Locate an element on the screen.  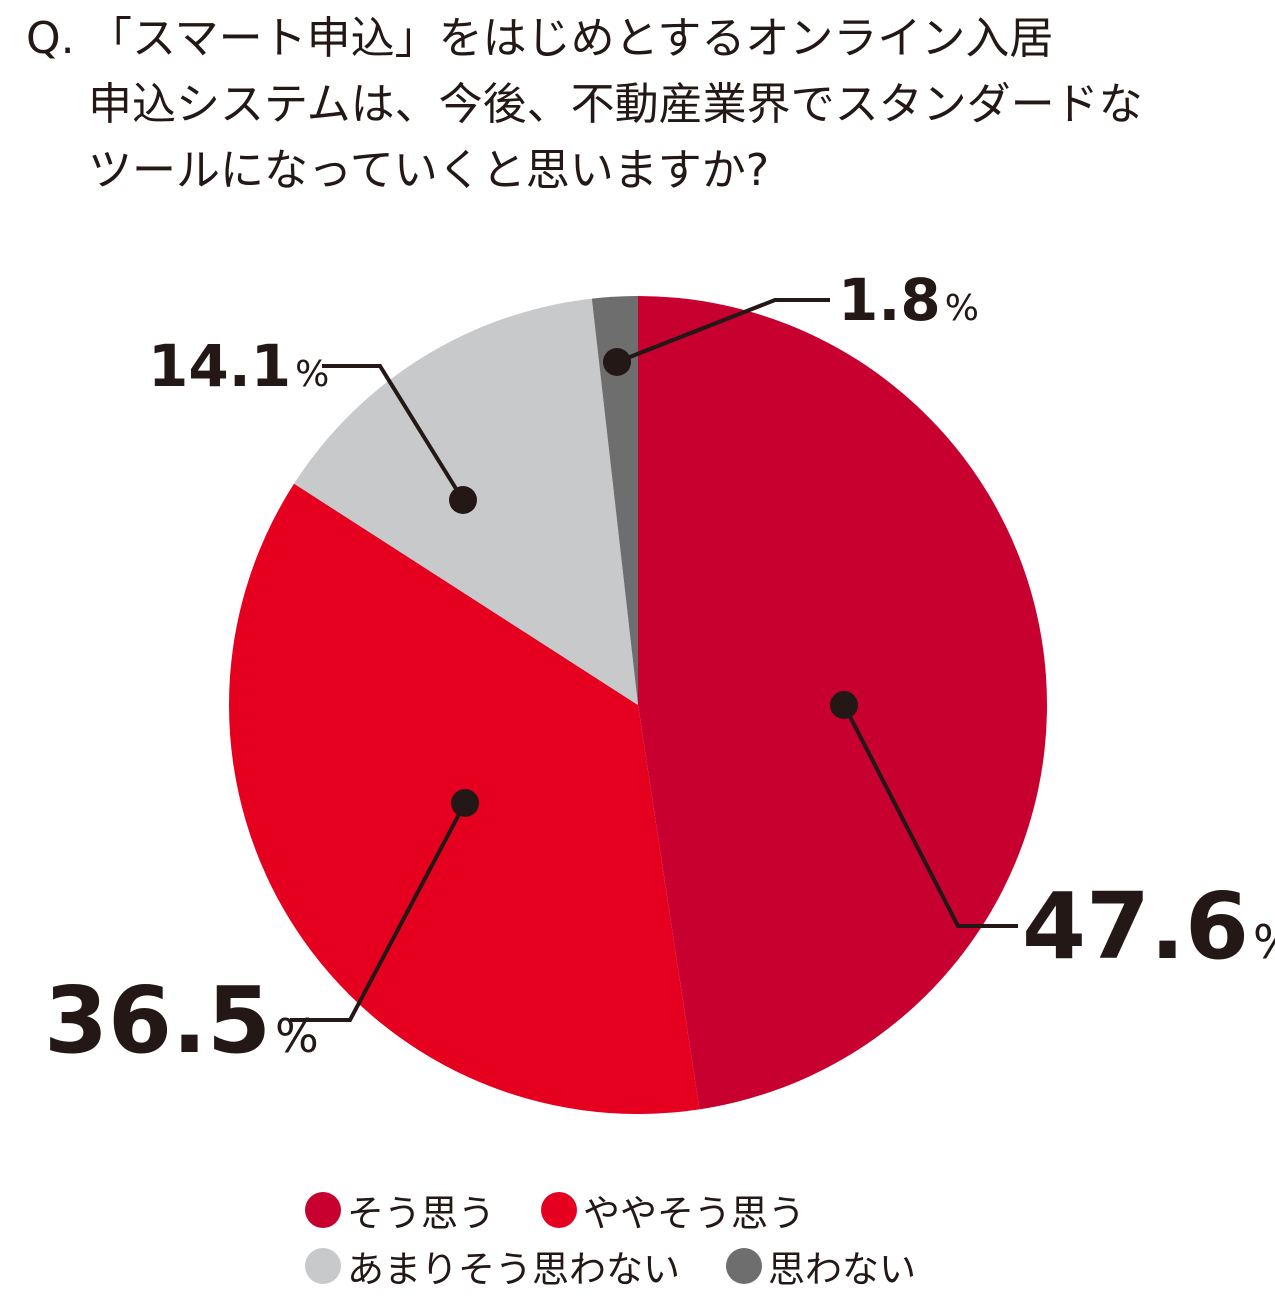
question-line-1: Q. 「スマート申込」をはじめとするオンライン入居 is located at coordinates (646, 39).